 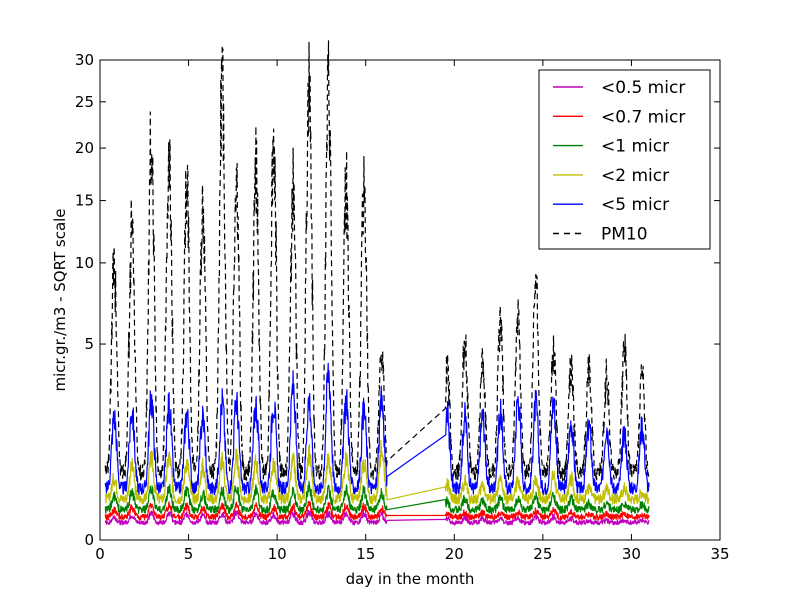 I want to click on legend-label: <5 micr, so click(x=635, y=205).